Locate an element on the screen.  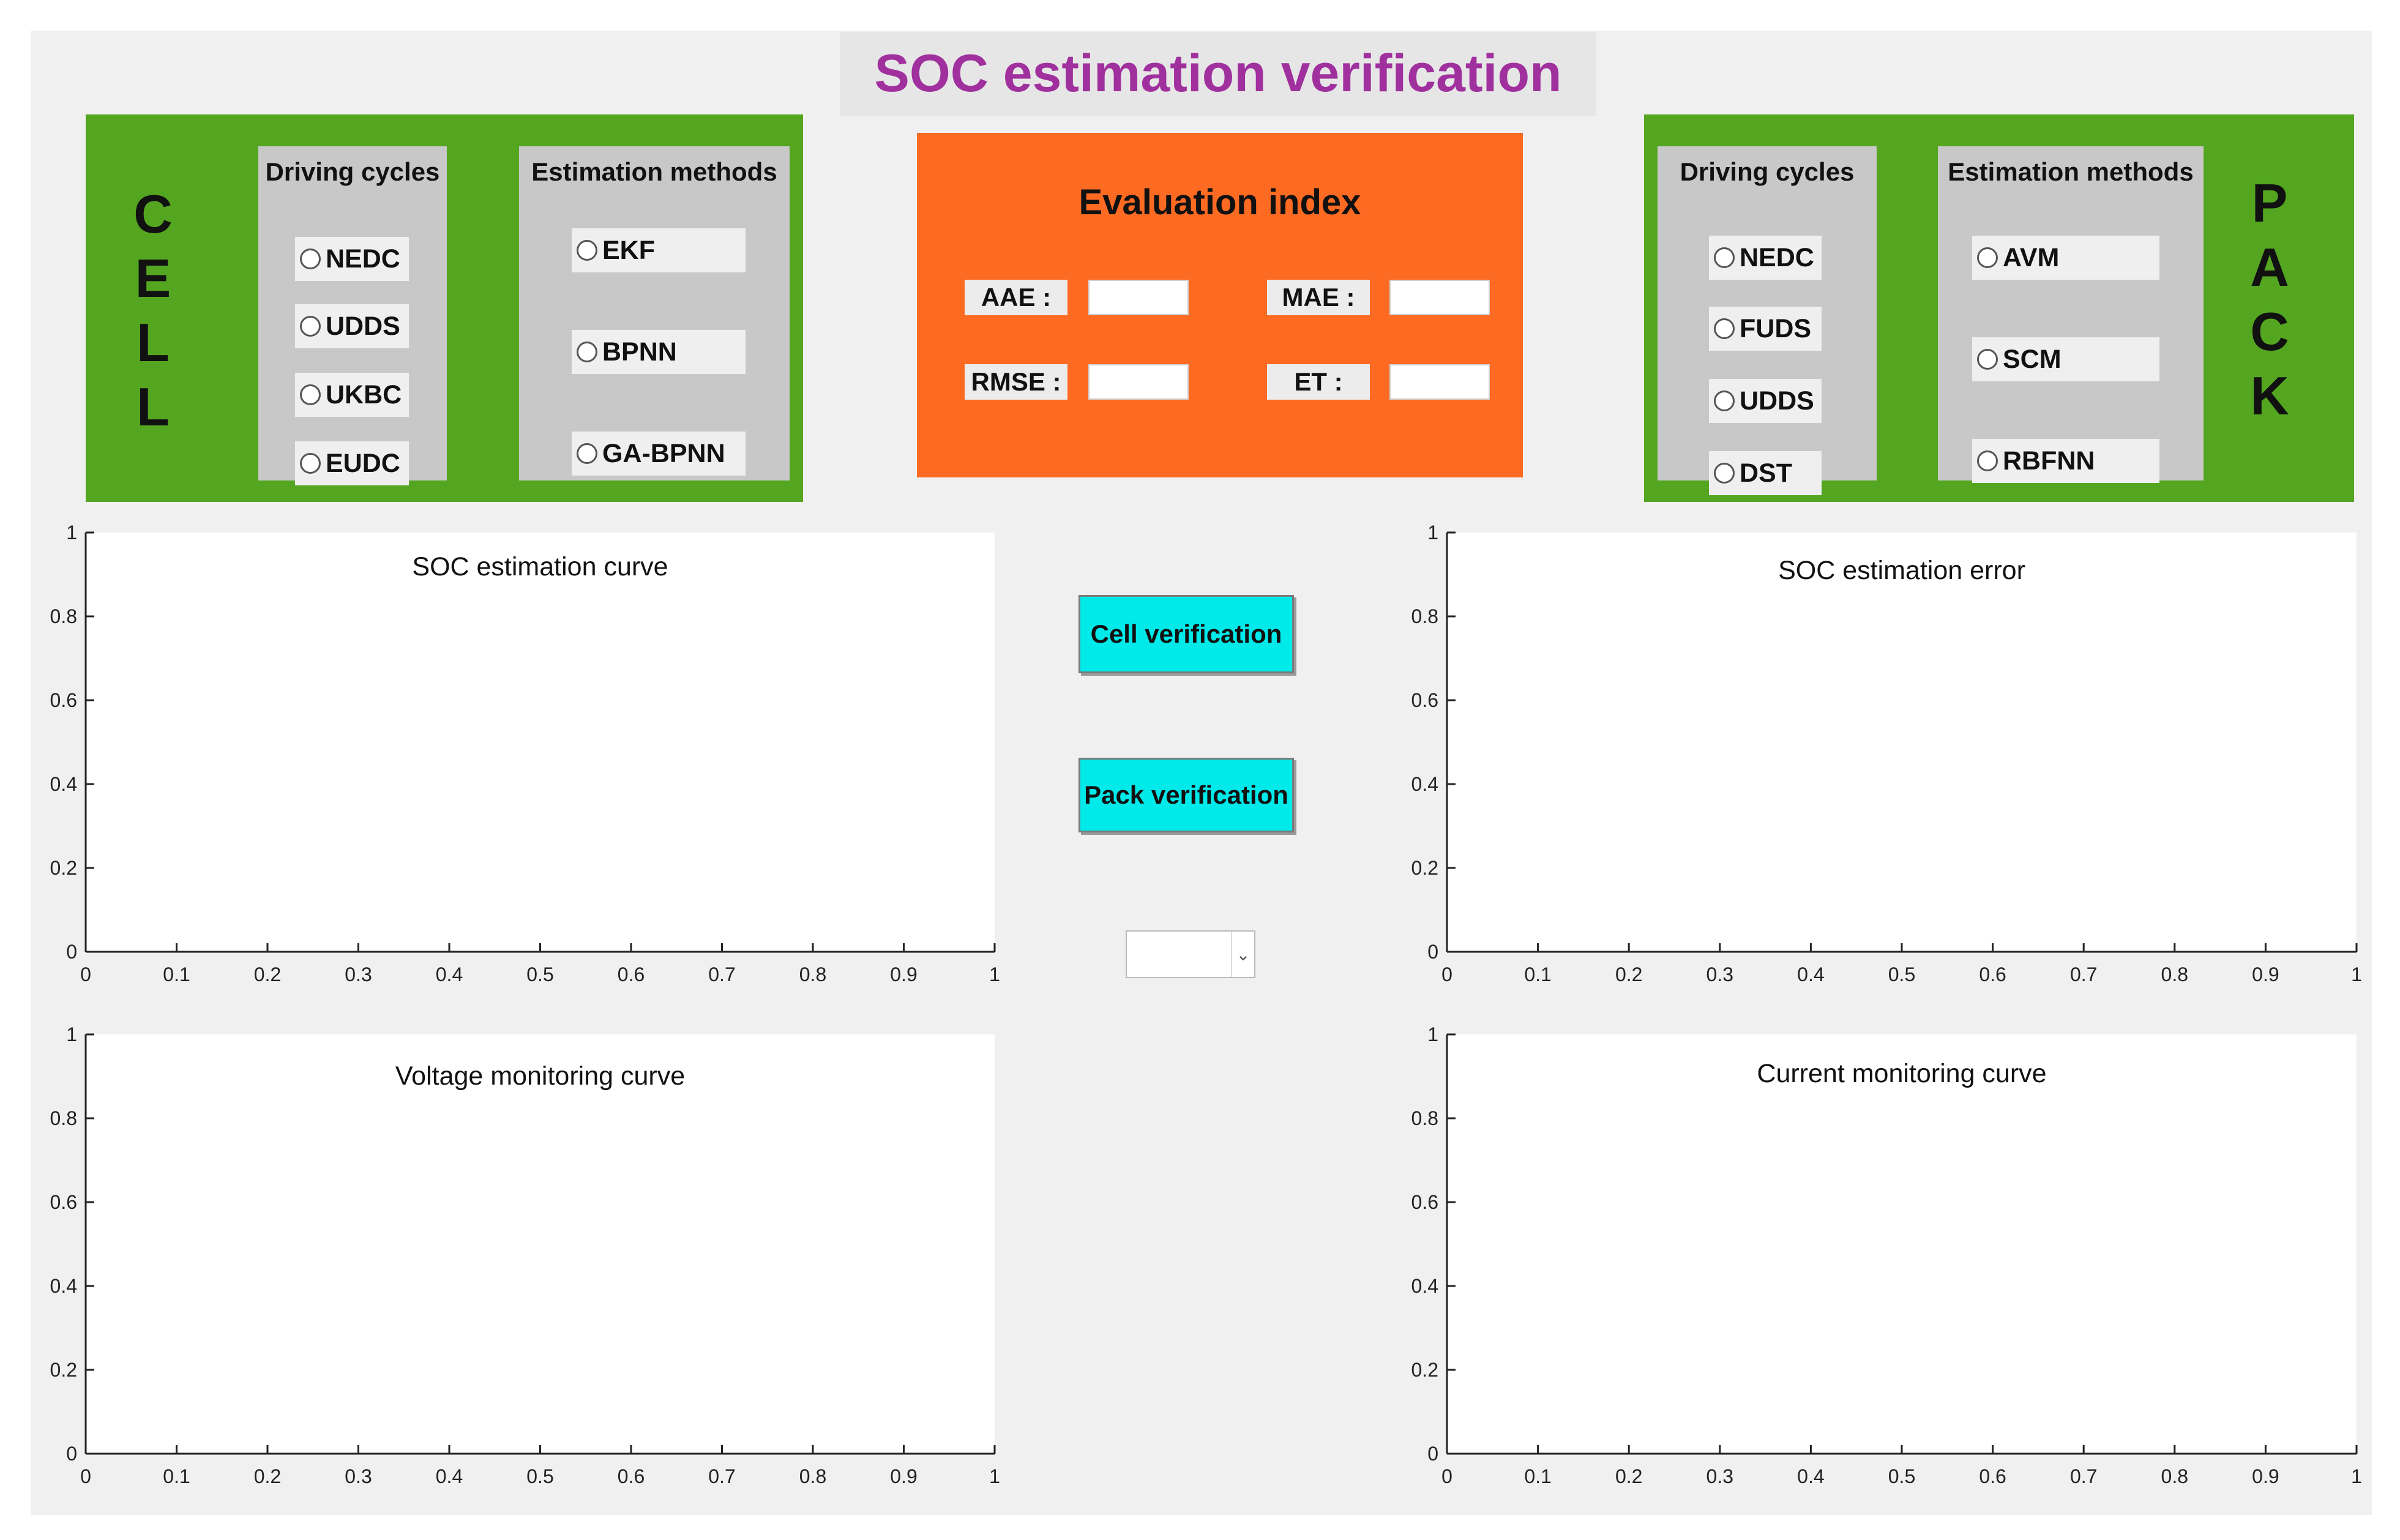
pack-radio-rbfnn: RBFNN is located at coordinates (2065, 461).